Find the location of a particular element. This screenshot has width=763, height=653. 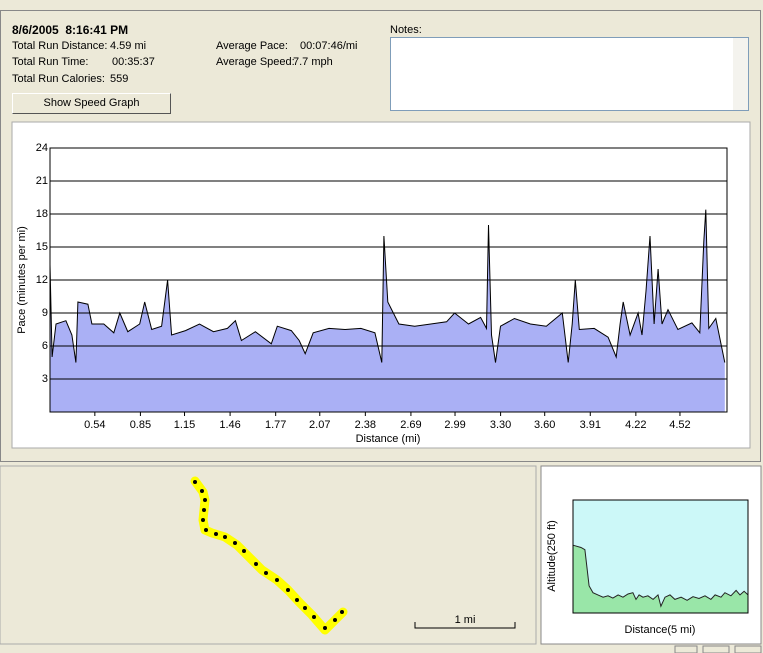

notes-box is located at coordinates (569, 74).